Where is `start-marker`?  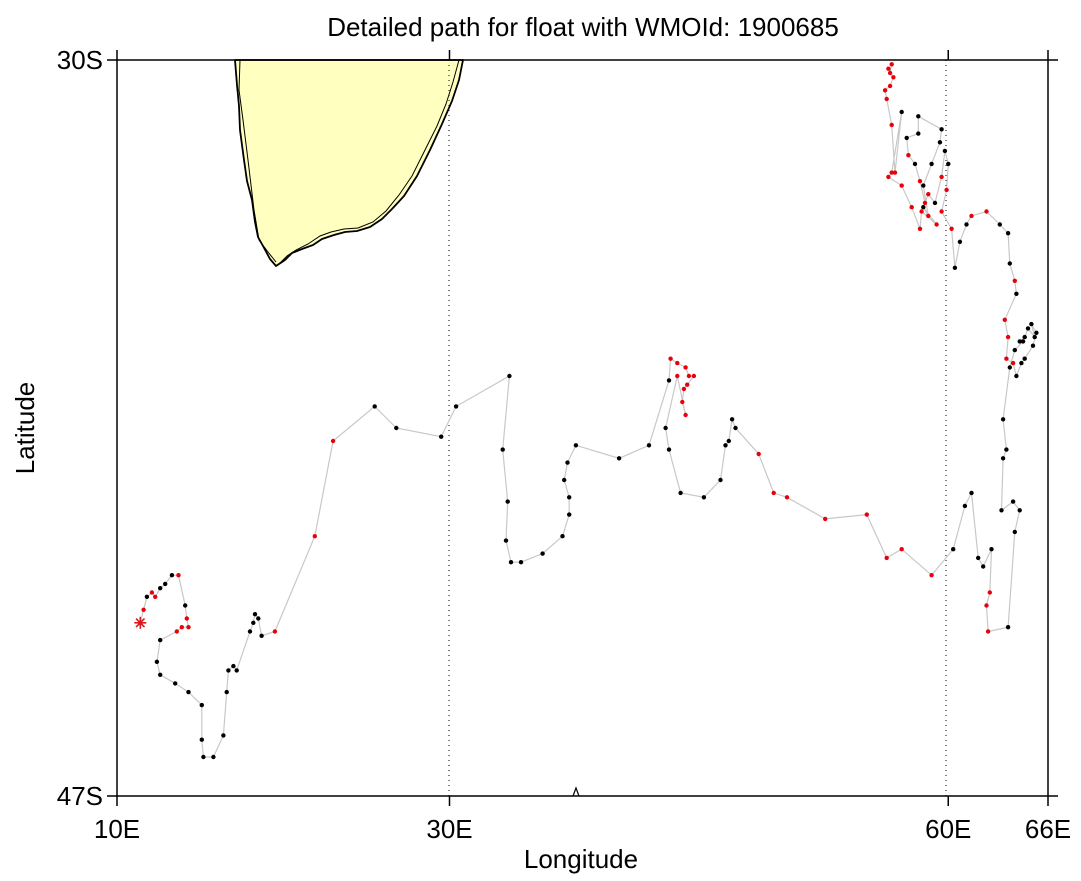 start-marker is located at coordinates (140, 622).